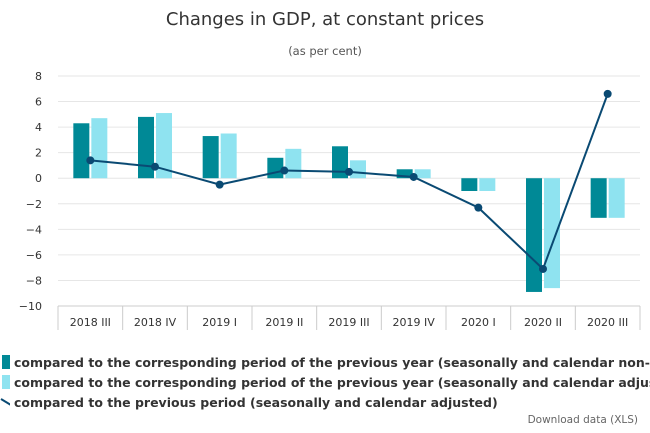  Describe the element at coordinates (38, 127) in the screenshot. I see `y-tick-label: 4` at that location.